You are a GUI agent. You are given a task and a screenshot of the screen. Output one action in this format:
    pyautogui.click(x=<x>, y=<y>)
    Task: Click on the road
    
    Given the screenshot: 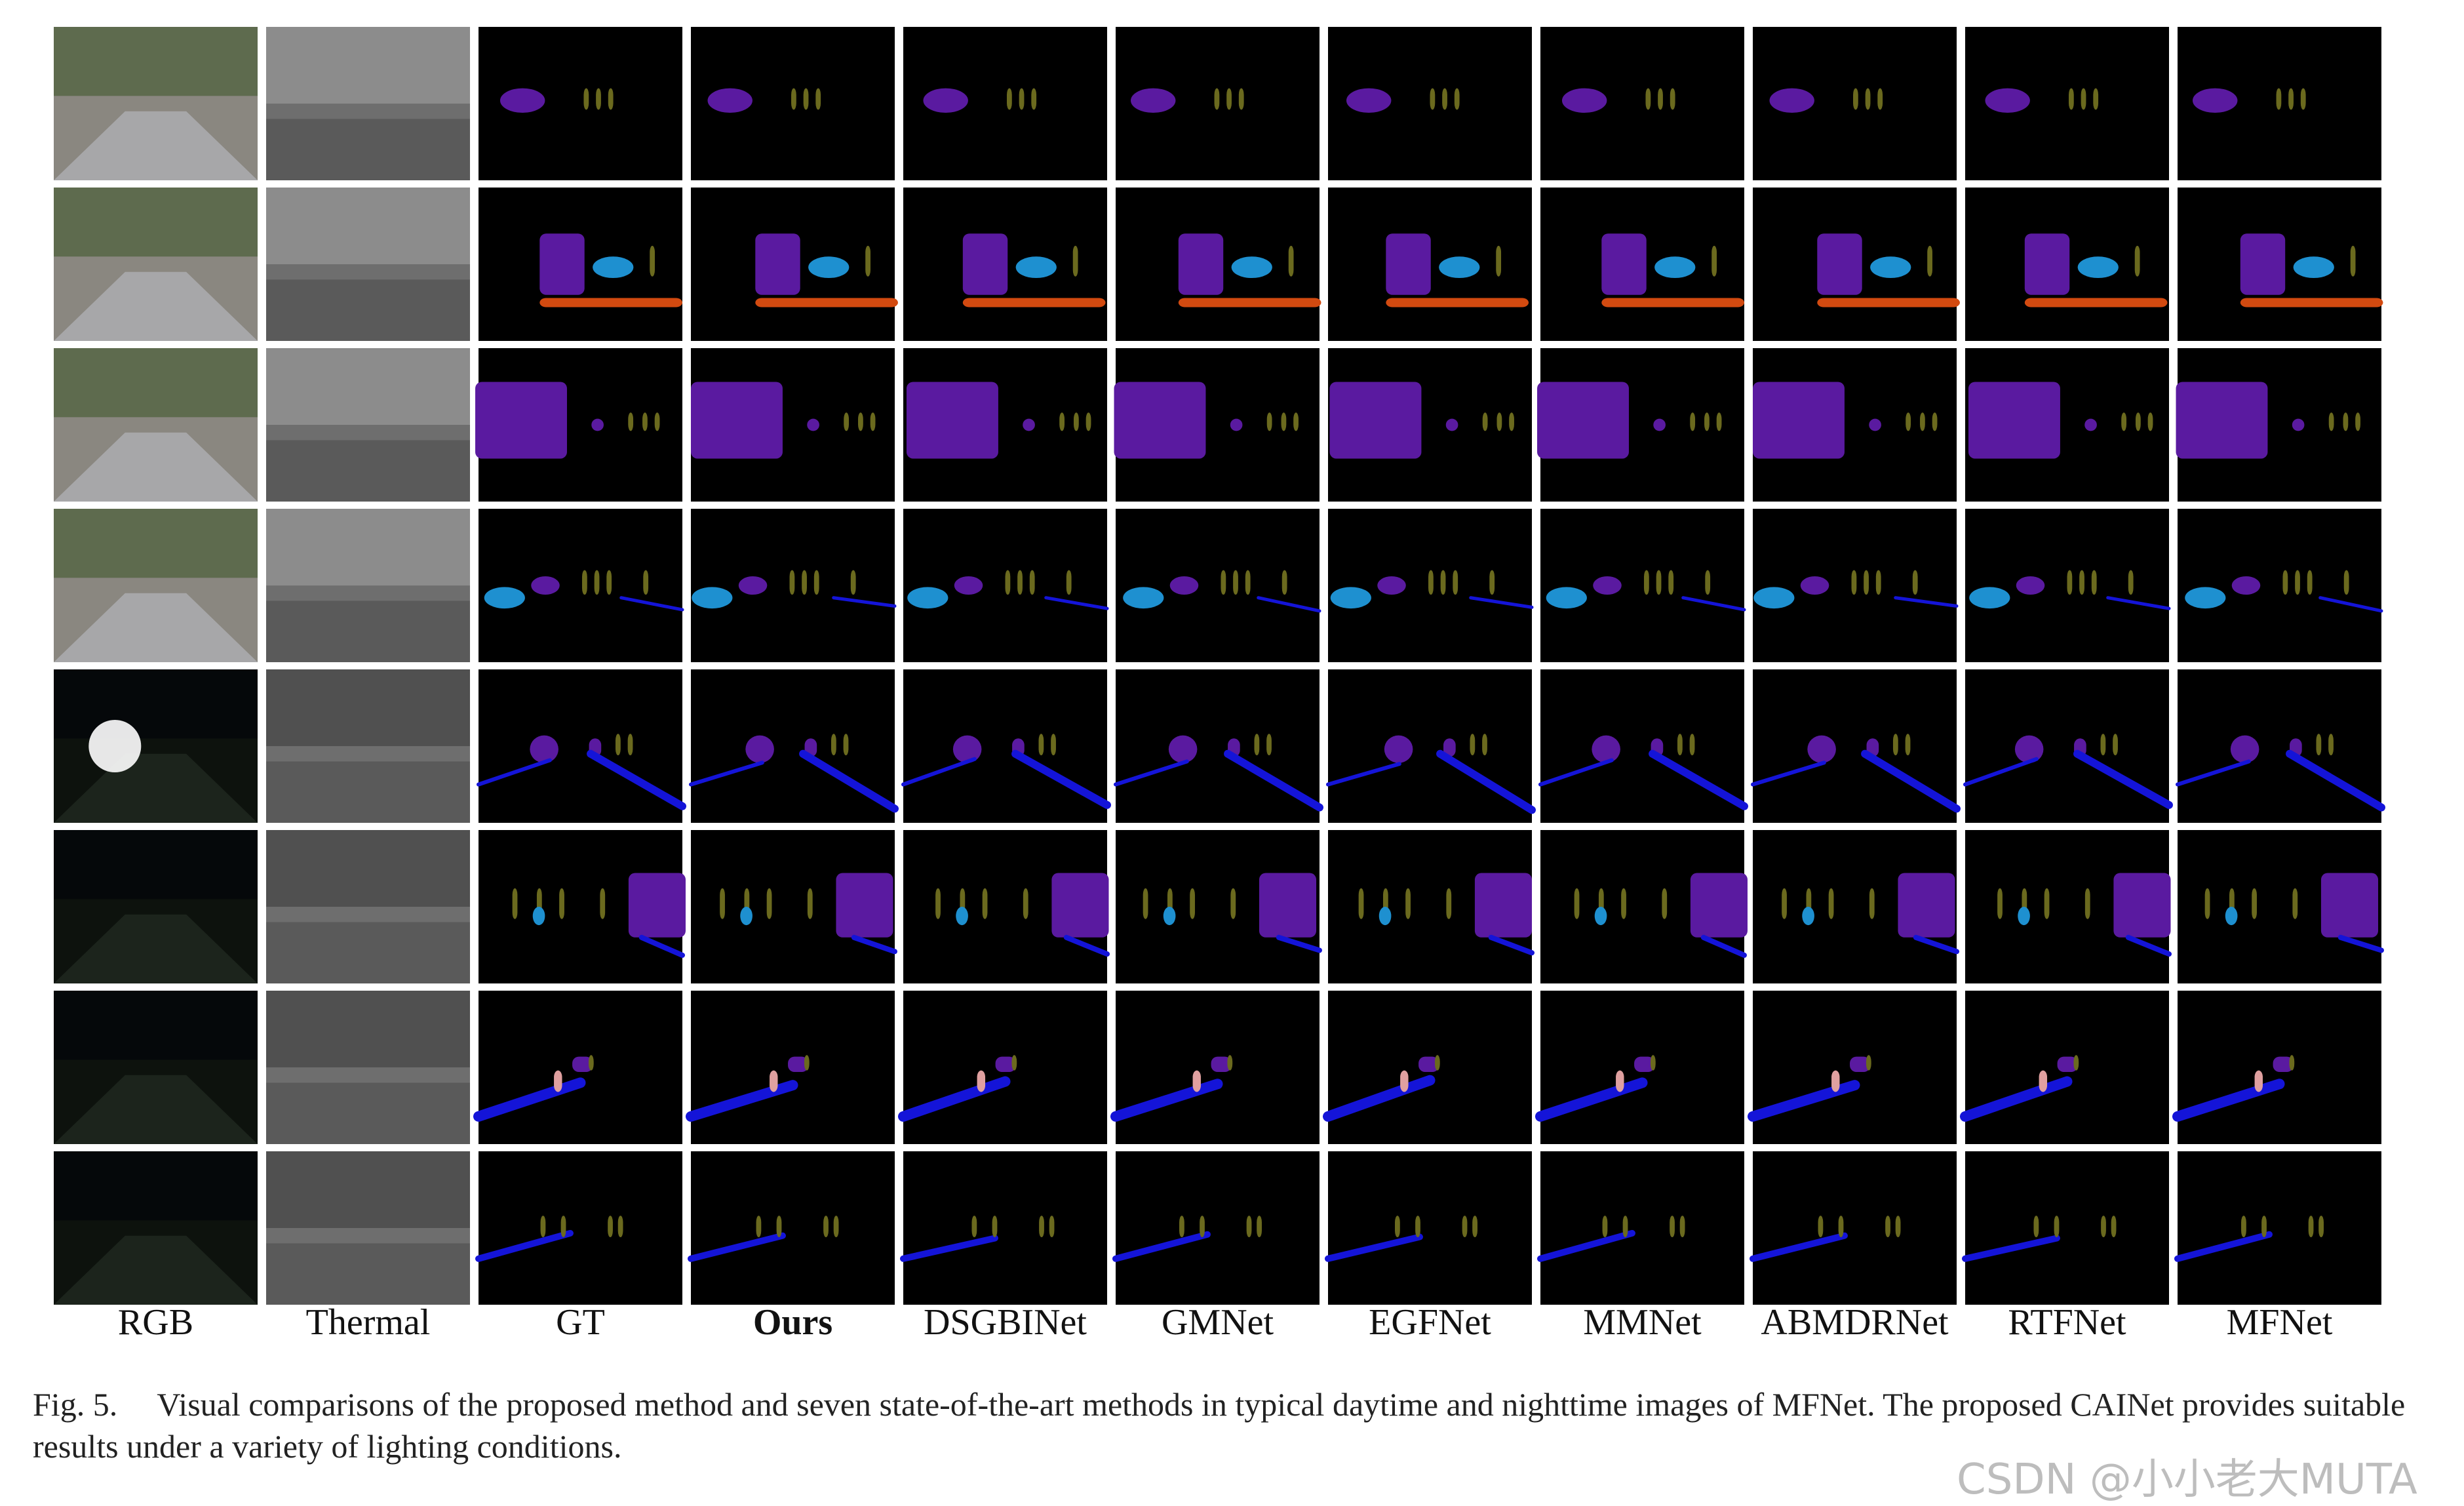 What is the action you would take?
    pyautogui.click(x=156, y=1109)
    